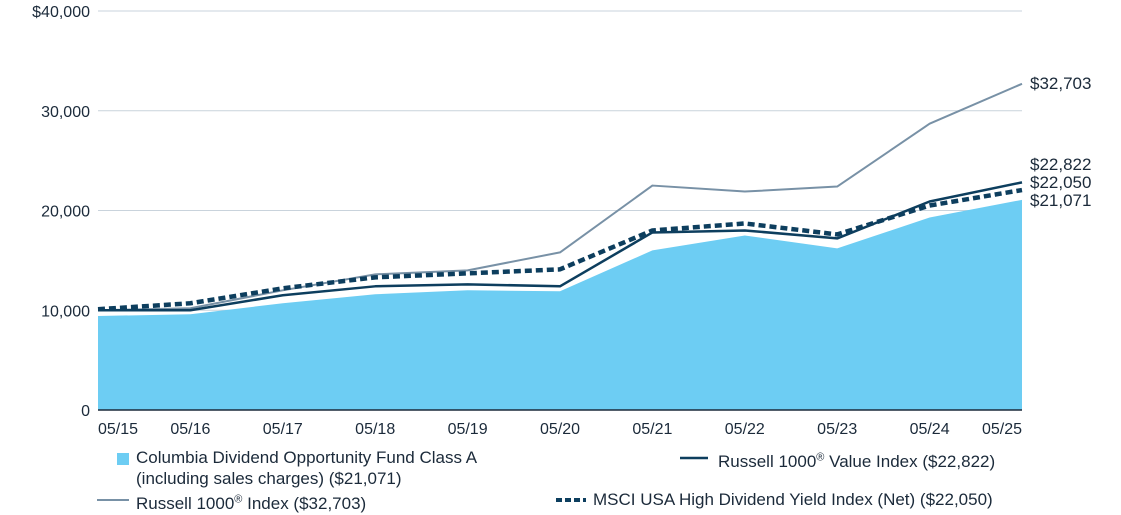  What do you see at coordinates (837, 429) in the screenshot?
I see `x-tick-label: 05/23` at bounding box center [837, 429].